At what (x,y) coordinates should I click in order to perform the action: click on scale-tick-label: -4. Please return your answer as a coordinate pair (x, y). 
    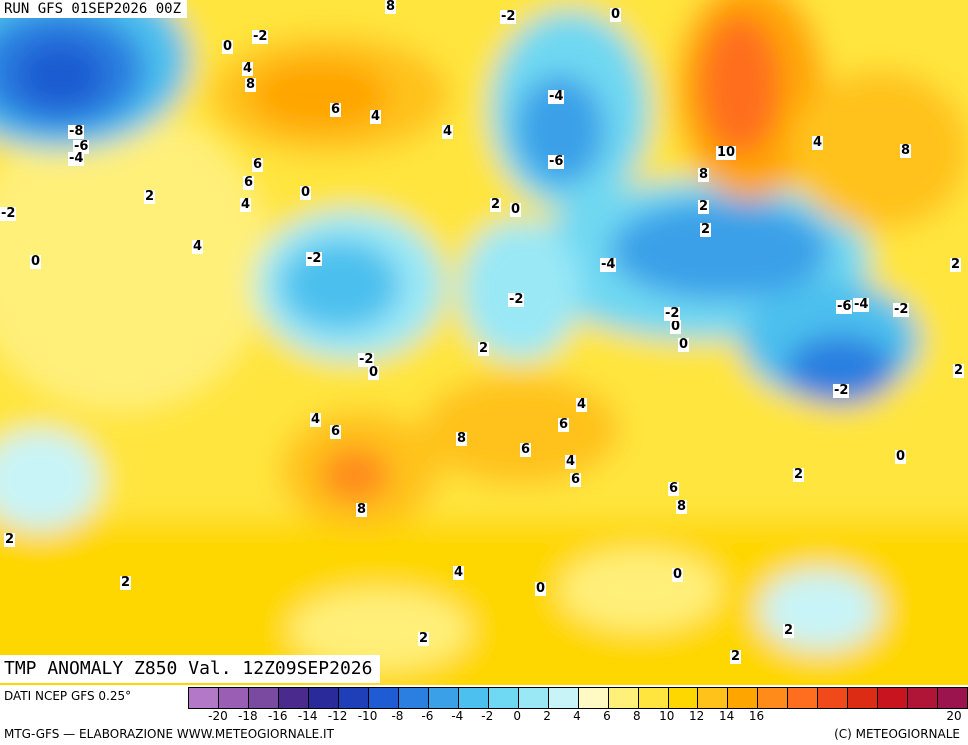
    Looking at the image, I should click on (457, 716).